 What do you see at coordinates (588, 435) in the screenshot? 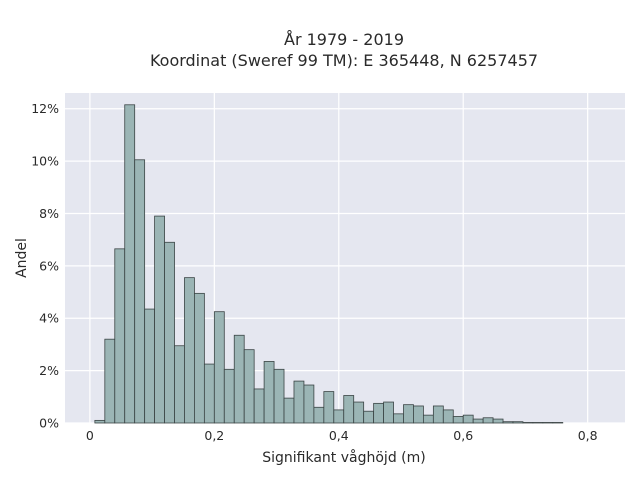
I see `x-tick-label: 0,8` at bounding box center [588, 435].